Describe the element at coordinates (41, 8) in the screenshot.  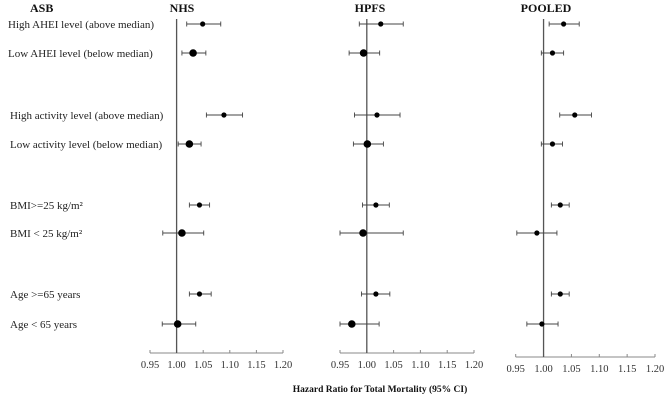
I see `row-header: ASB` at that location.